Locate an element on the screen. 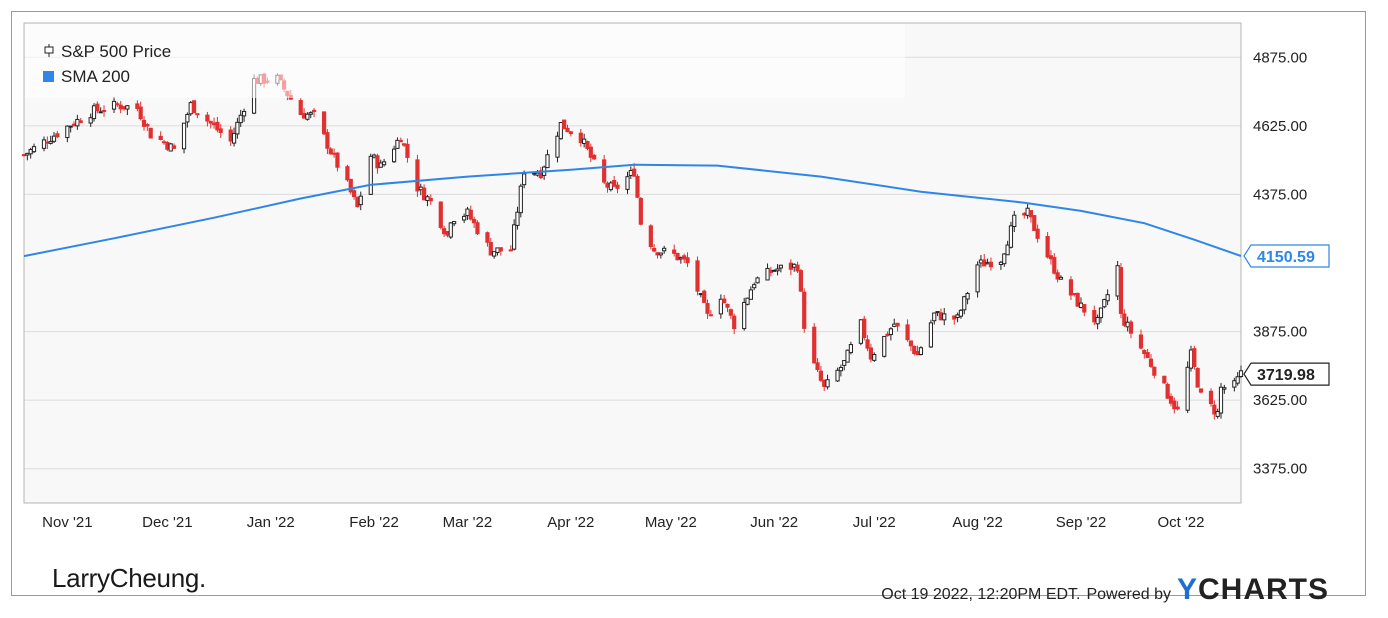 The width and height of the screenshot is (1388, 618). y-tick-label: 4625.00 is located at coordinates (1280, 126).